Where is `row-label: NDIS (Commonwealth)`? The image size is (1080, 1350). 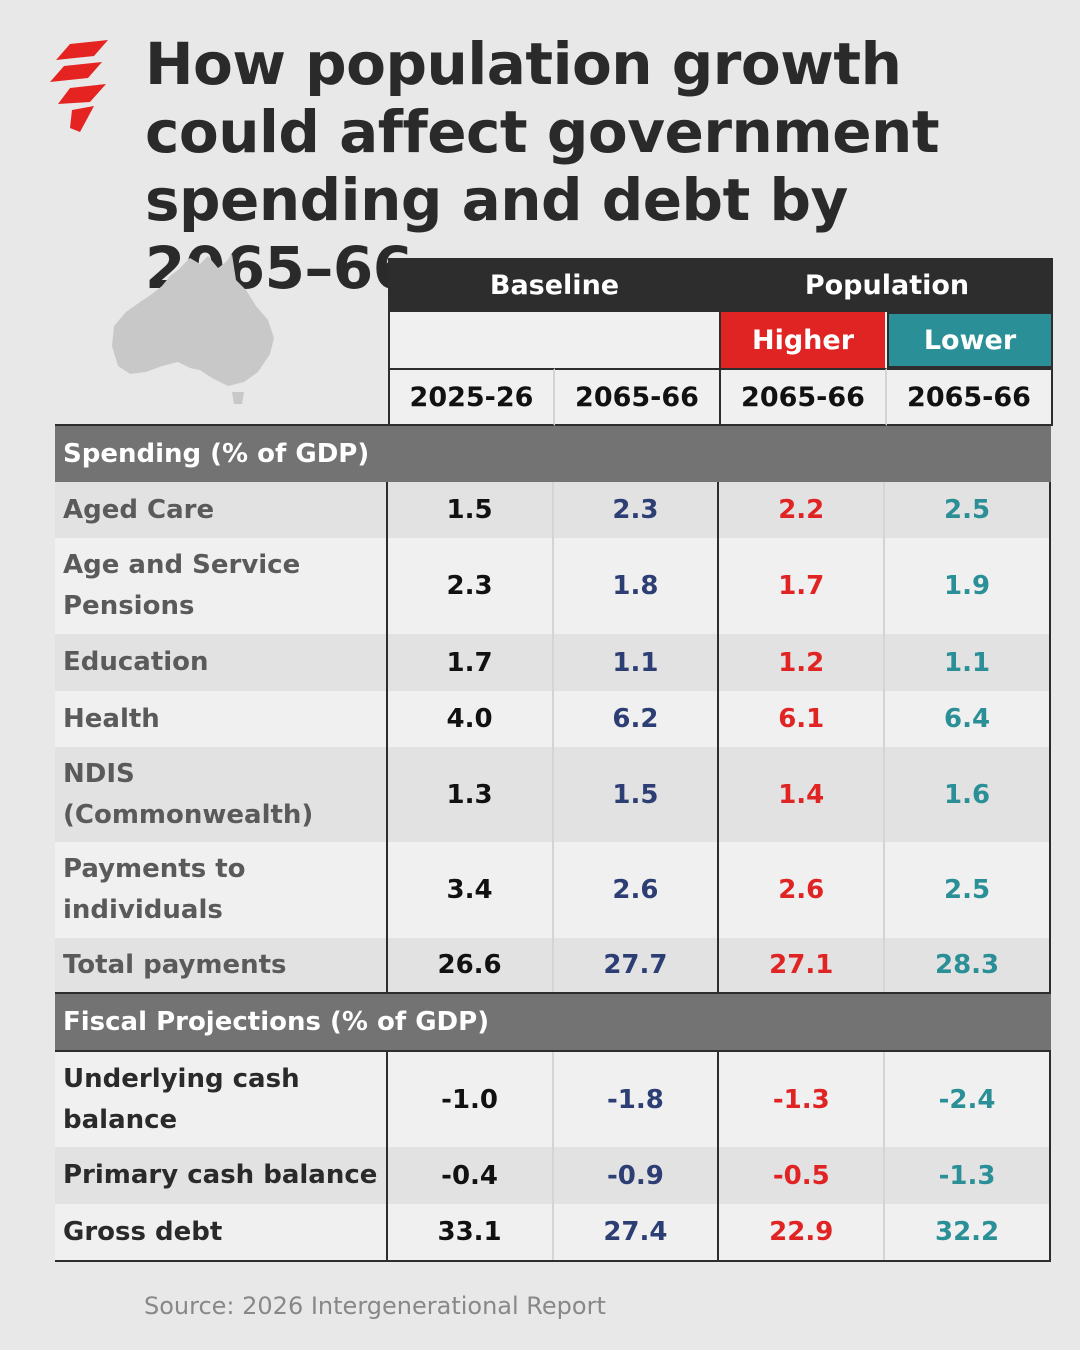 row-label: NDIS (Commonwealth) is located at coordinates (221, 794).